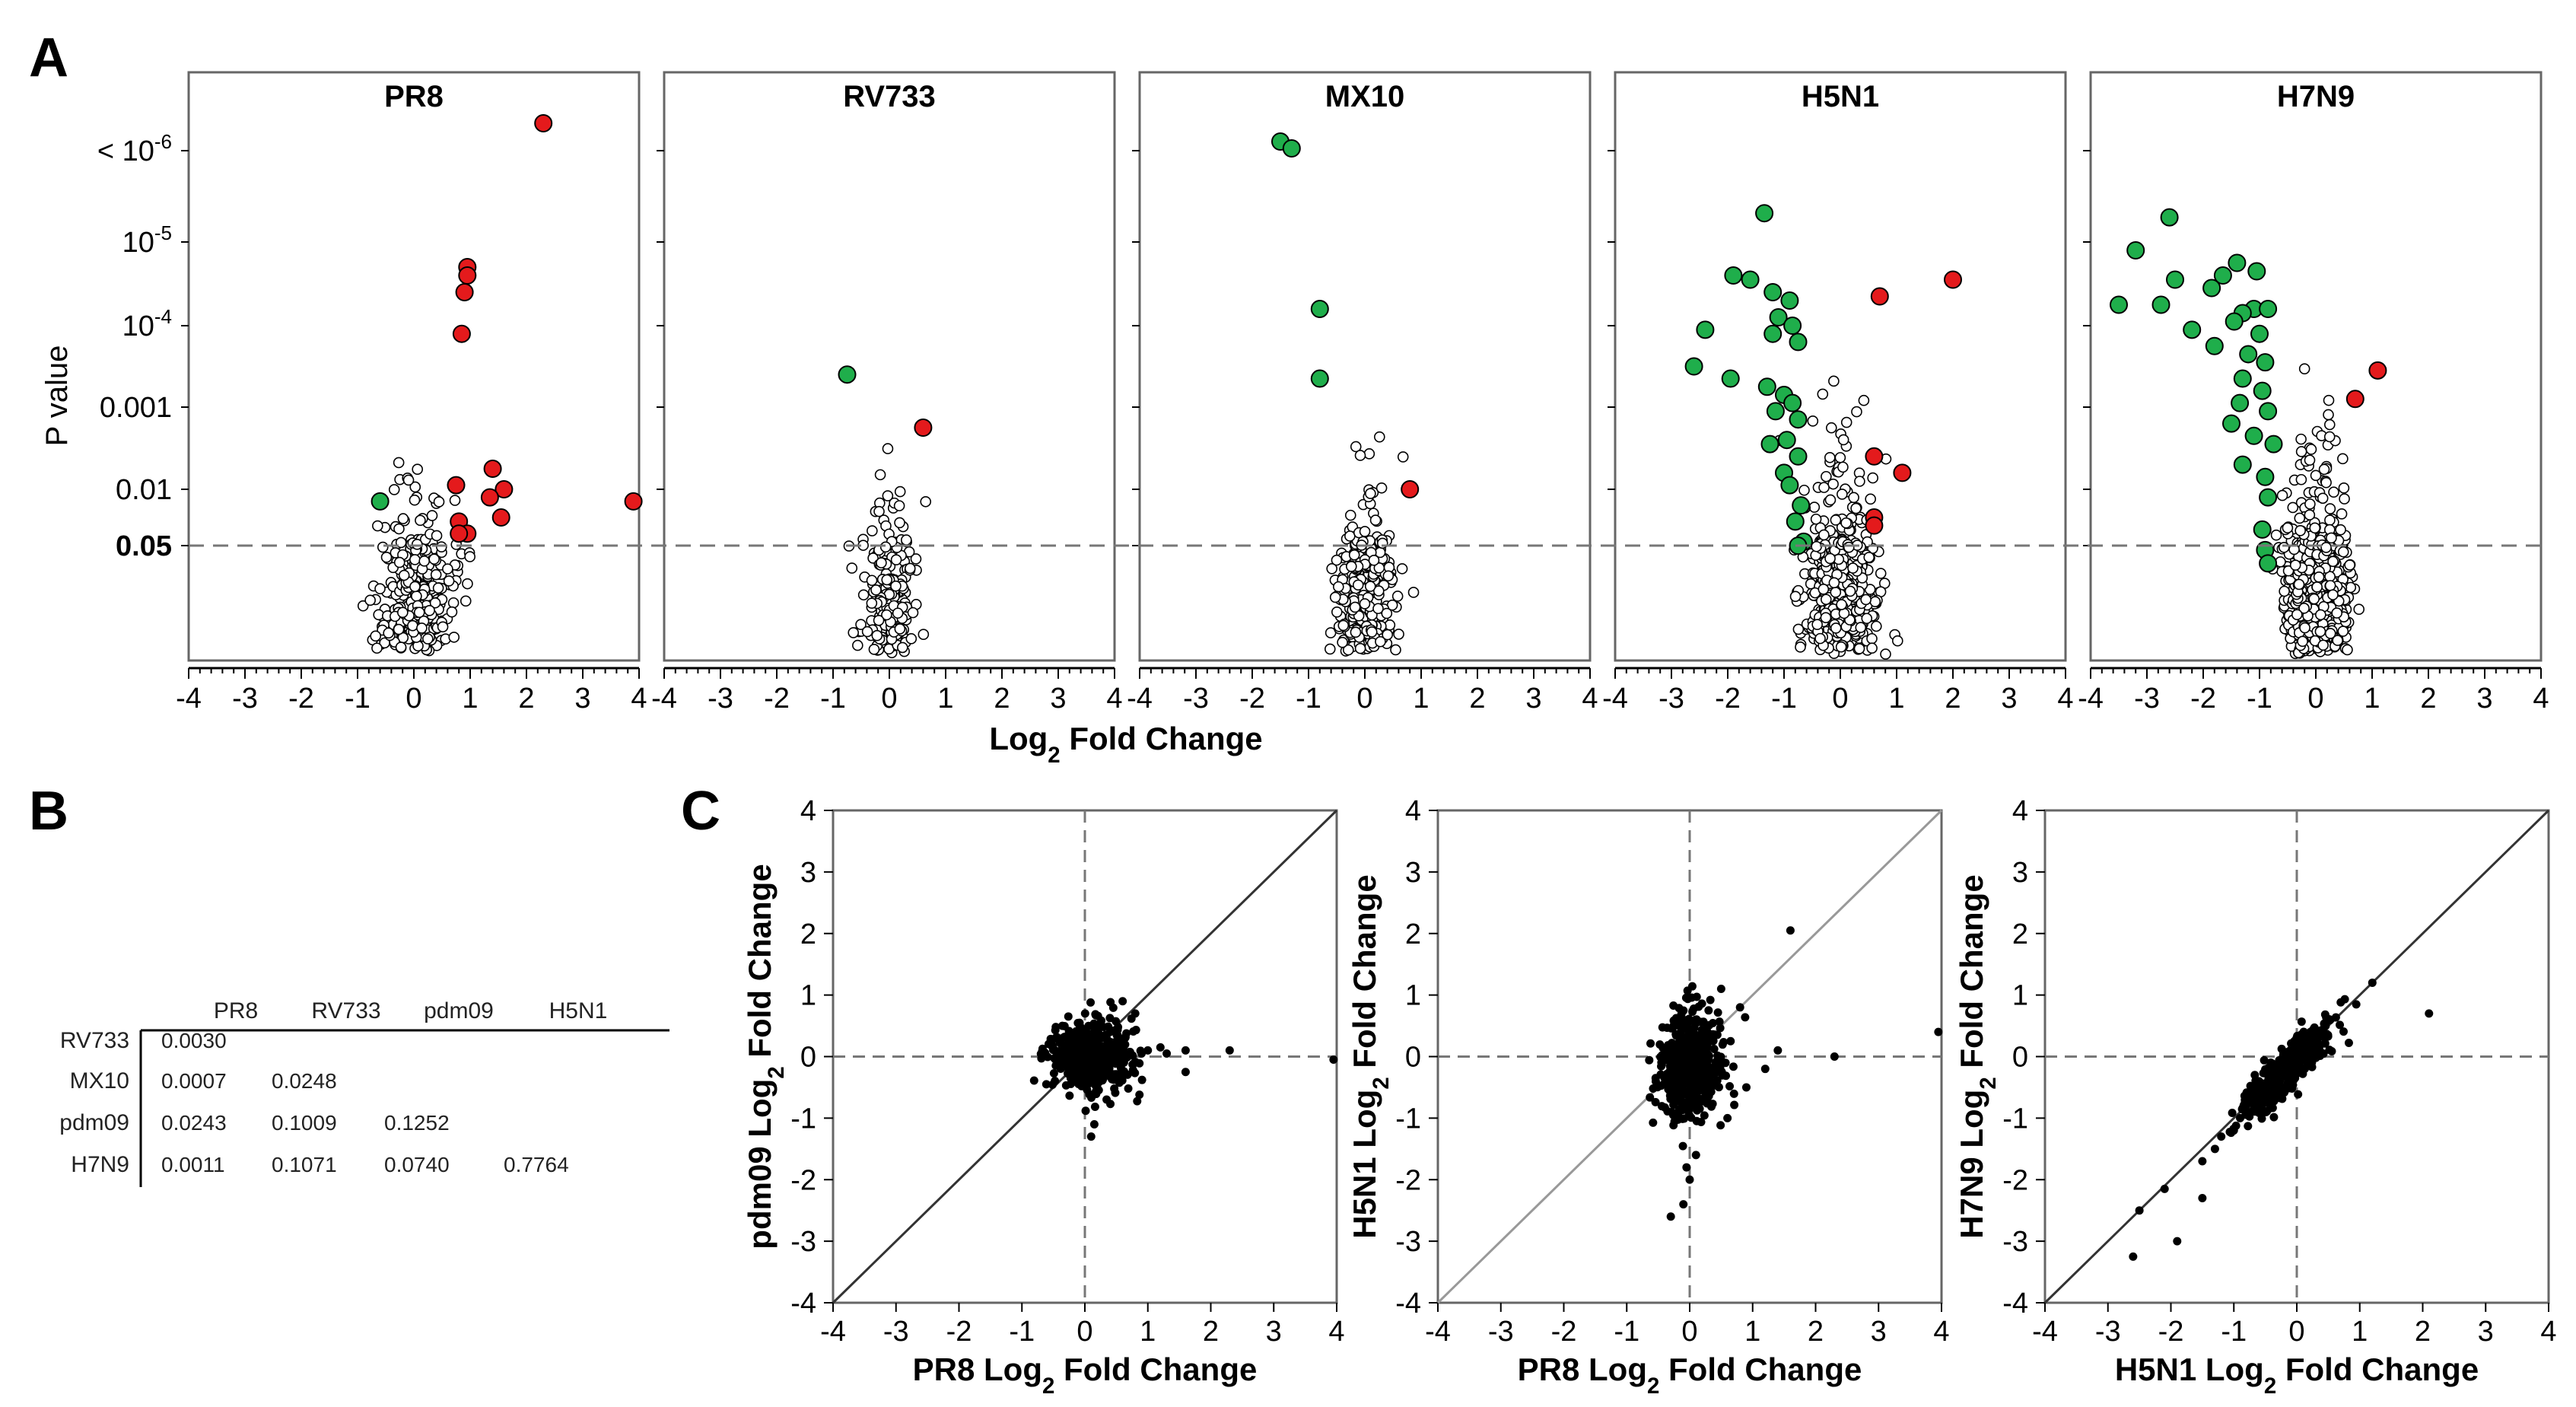 This screenshot has height=1407, width=2576. I want to click on volcano-x-axis-title: Log2 Fold Change, so click(1125, 744).